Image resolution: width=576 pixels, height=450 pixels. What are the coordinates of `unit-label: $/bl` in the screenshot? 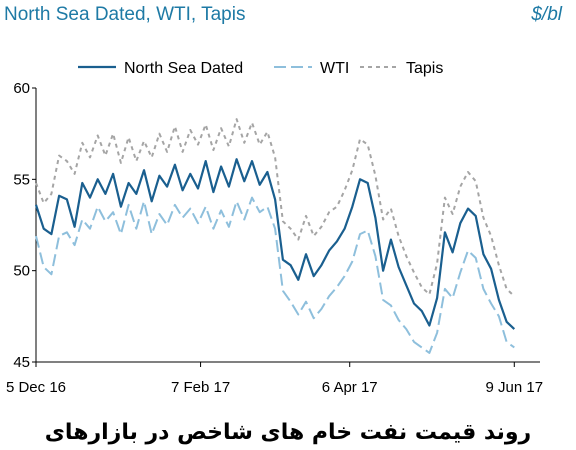 It's located at (546, 14).